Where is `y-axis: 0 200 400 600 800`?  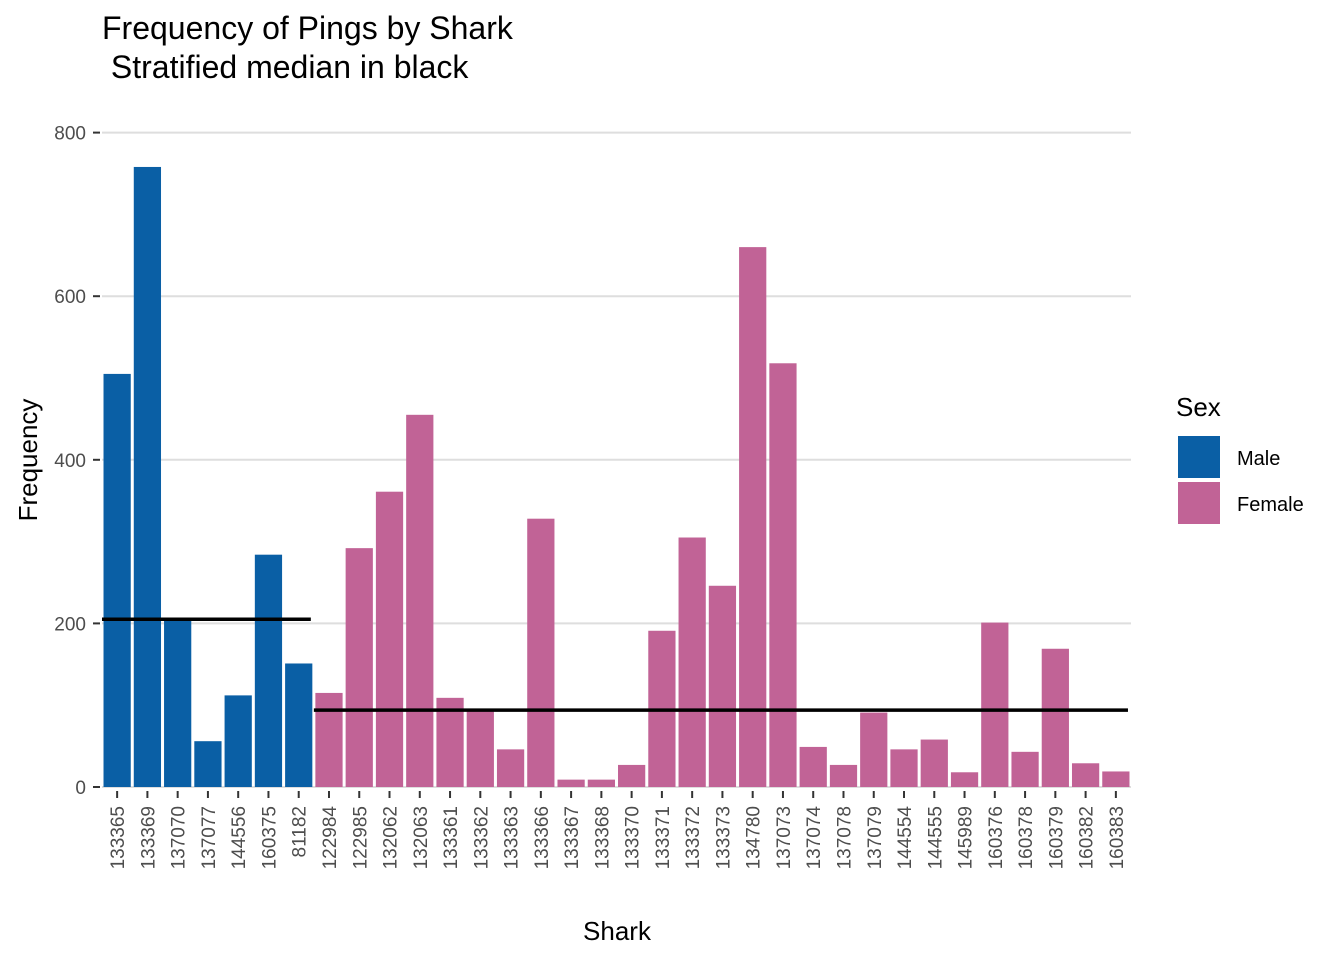
y-axis: 0 200 400 600 800 is located at coordinates (77, 461).